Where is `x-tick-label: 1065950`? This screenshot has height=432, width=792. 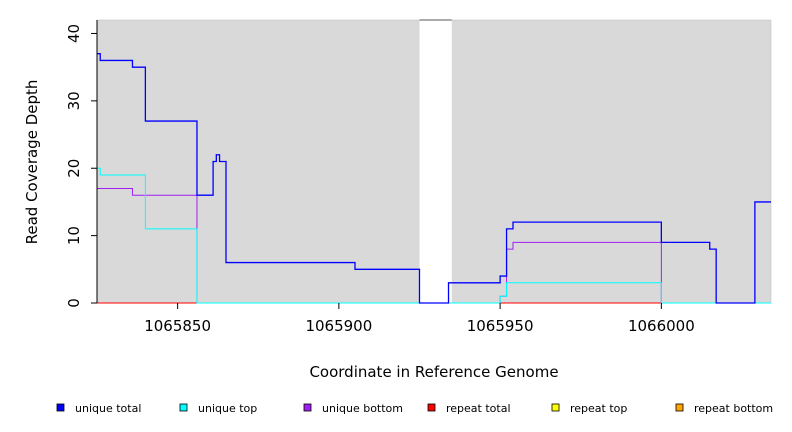
x-tick-label: 1065950 is located at coordinates (500, 326).